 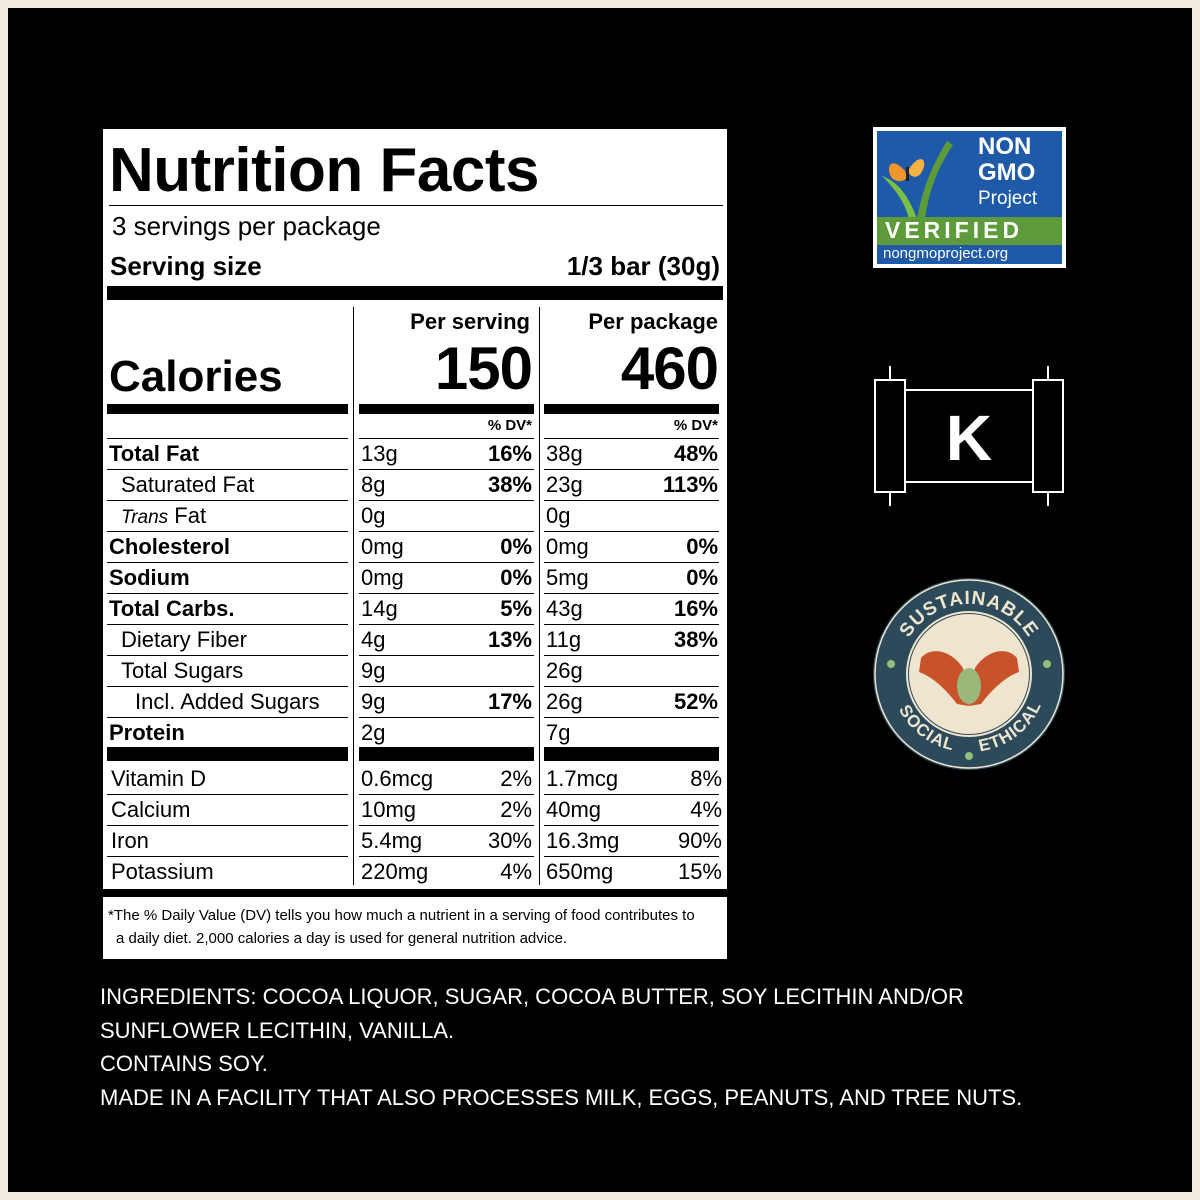 I want to click on vitamin-p-dv: 8%, so click(x=706, y=778).